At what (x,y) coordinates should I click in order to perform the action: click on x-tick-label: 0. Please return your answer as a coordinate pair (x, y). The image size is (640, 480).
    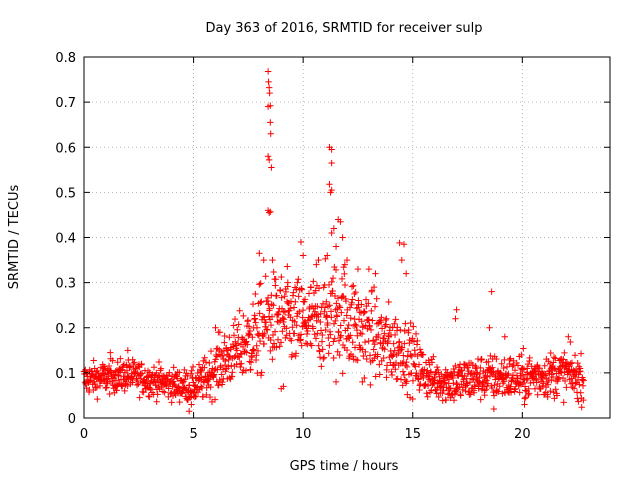
    Looking at the image, I should click on (84, 434).